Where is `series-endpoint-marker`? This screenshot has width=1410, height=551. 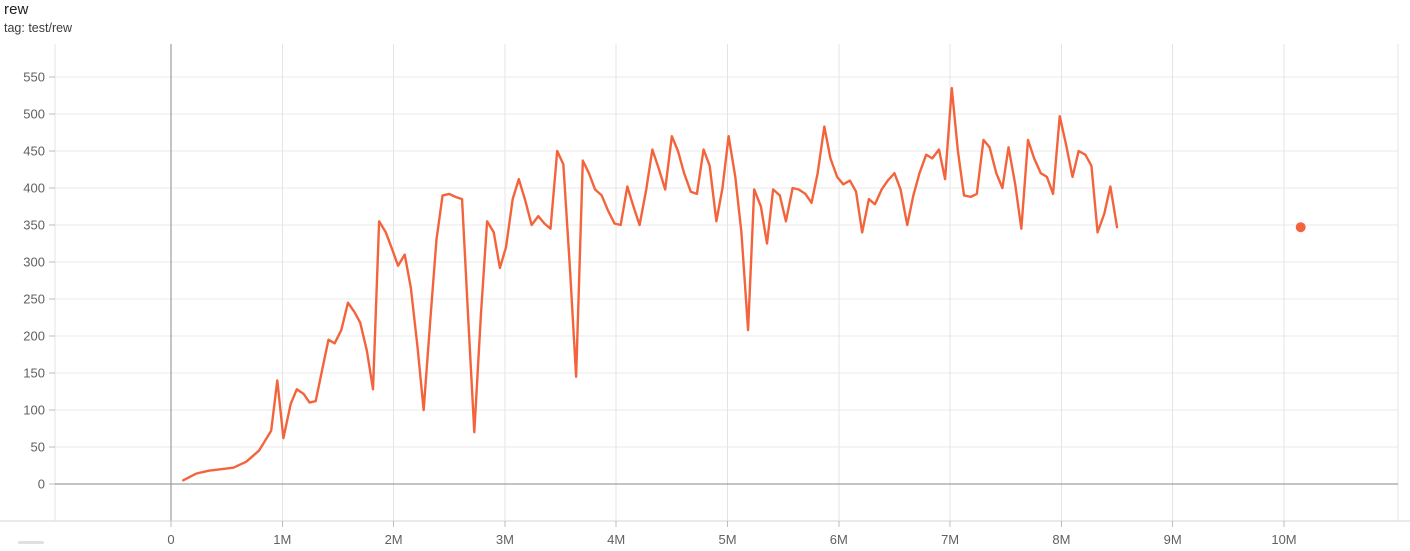
series-endpoint-marker is located at coordinates (1300, 227).